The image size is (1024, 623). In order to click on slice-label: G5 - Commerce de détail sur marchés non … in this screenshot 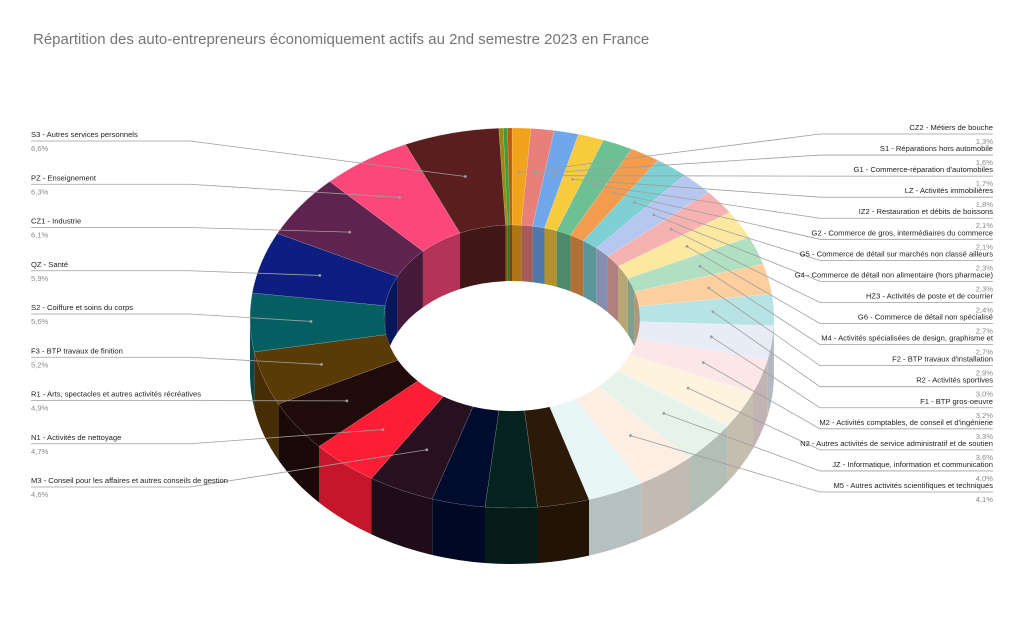, I will do `click(896, 253)`.